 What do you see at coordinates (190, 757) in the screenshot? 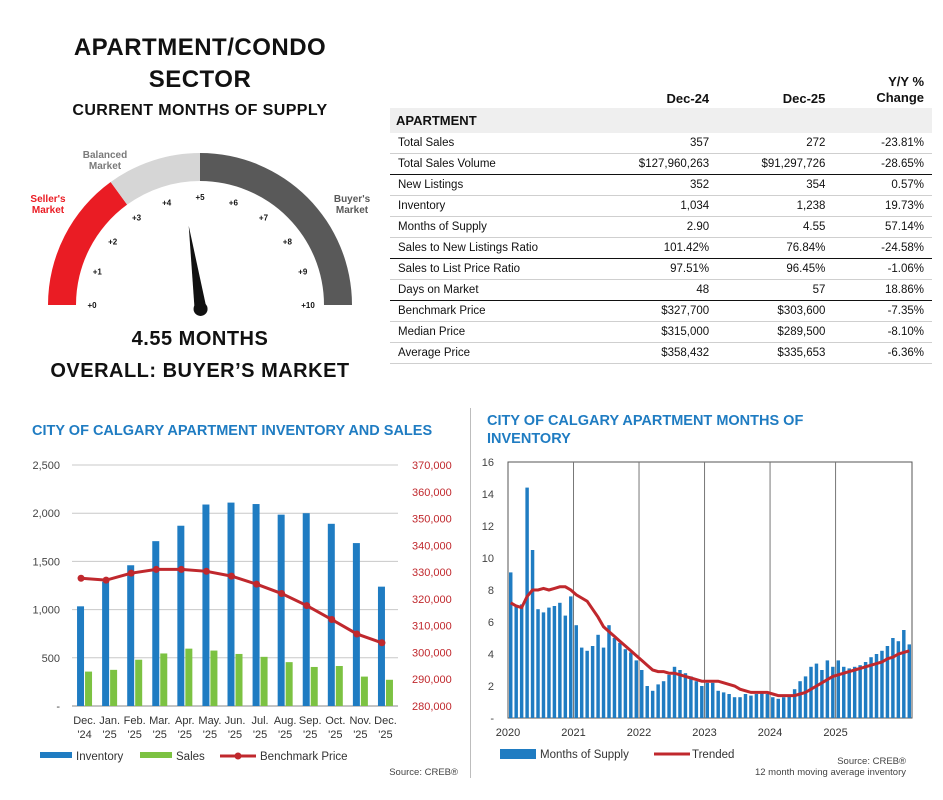
I see `legend-sales-label: Sales` at bounding box center [190, 757].